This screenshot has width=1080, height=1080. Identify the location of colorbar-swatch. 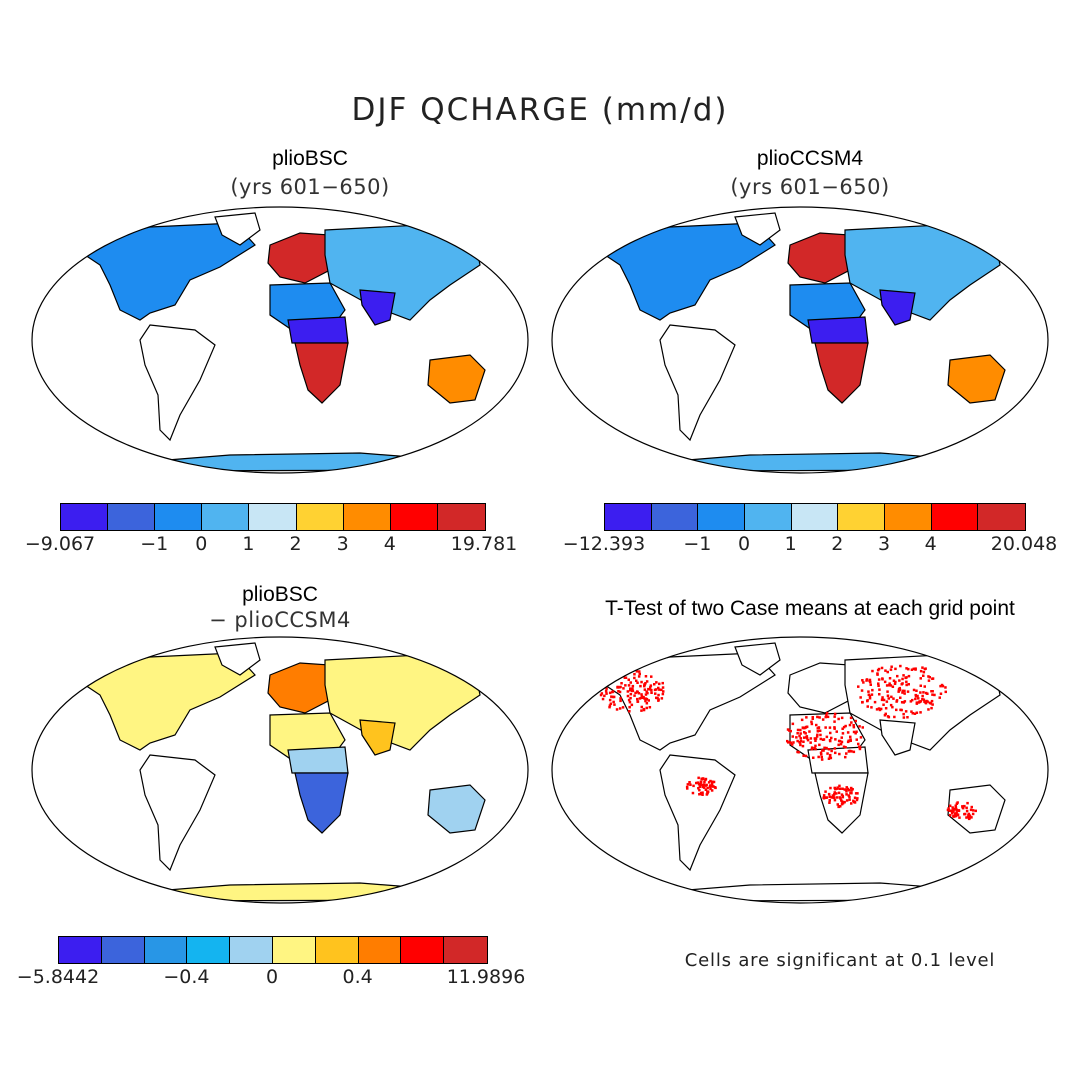
(675, 517).